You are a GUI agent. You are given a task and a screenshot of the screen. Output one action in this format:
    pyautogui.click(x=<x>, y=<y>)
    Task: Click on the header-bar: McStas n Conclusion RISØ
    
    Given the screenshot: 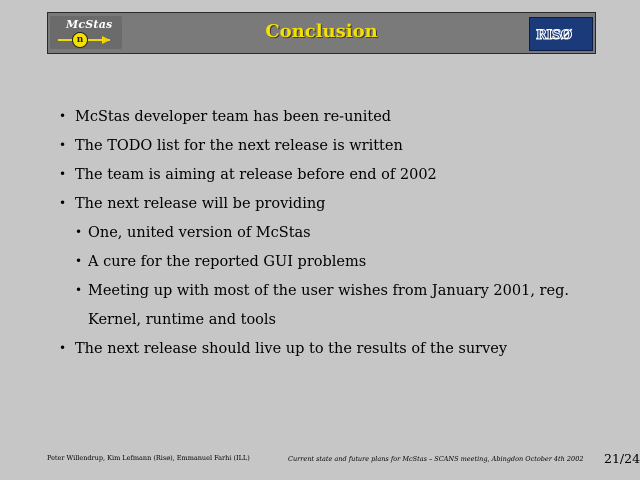 What is the action you would take?
    pyautogui.click(x=321, y=33)
    